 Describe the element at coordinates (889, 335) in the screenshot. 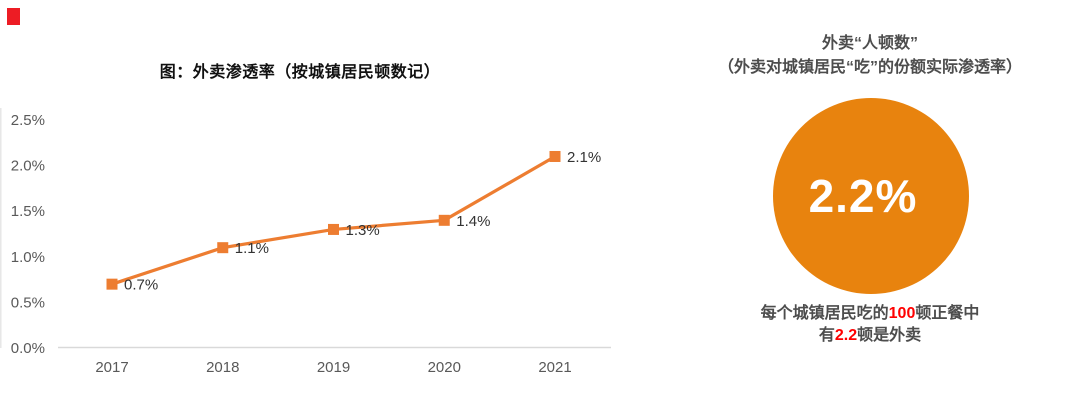

I see `caption-line2-post: 顿是外卖` at that location.